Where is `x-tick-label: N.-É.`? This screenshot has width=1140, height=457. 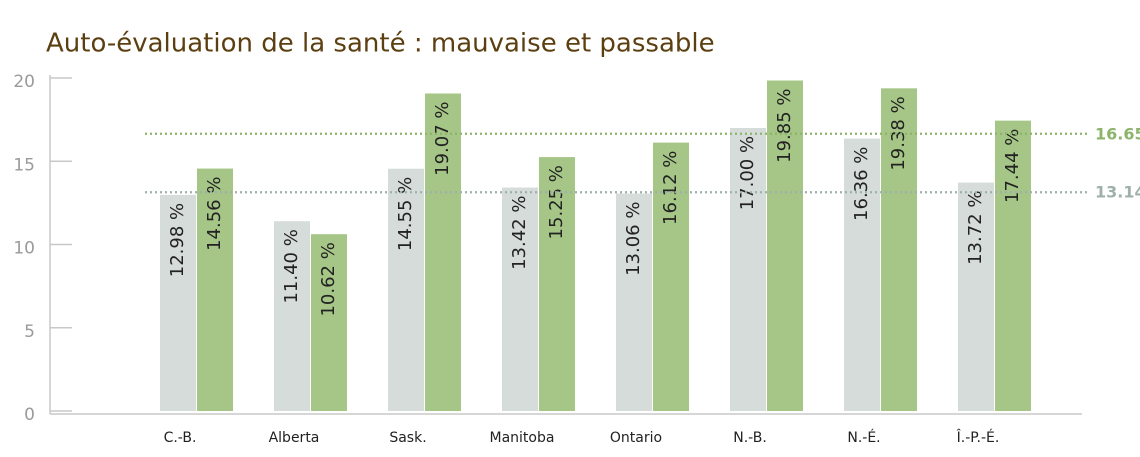 x-tick-label: N.-É. is located at coordinates (863, 437).